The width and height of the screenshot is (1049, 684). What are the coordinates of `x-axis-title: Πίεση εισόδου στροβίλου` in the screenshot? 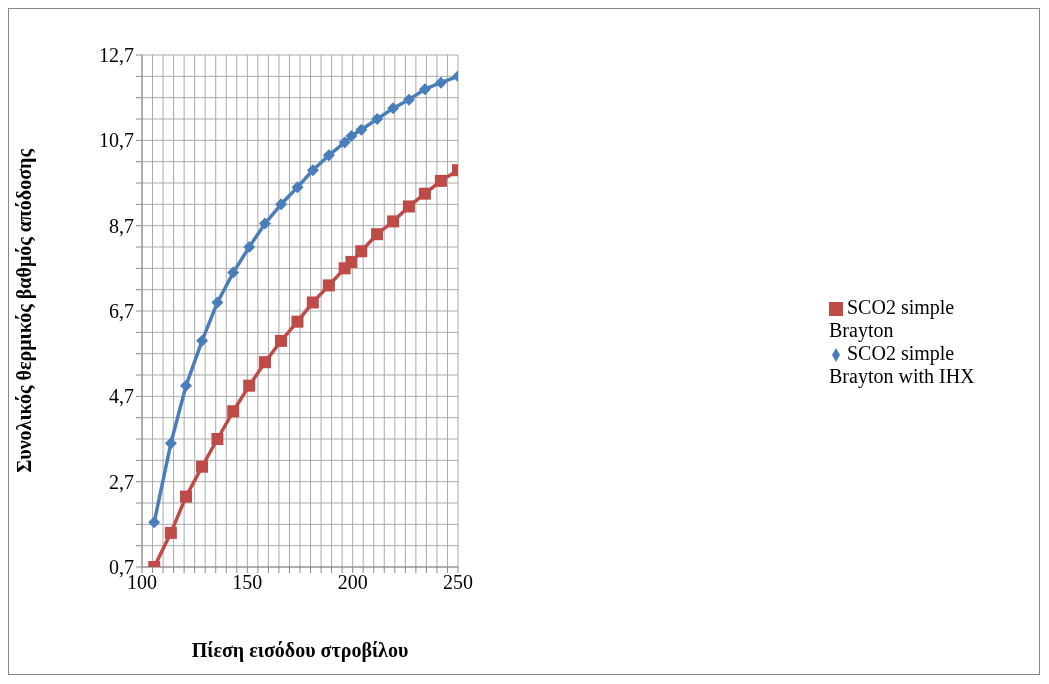 It's located at (300, 650).